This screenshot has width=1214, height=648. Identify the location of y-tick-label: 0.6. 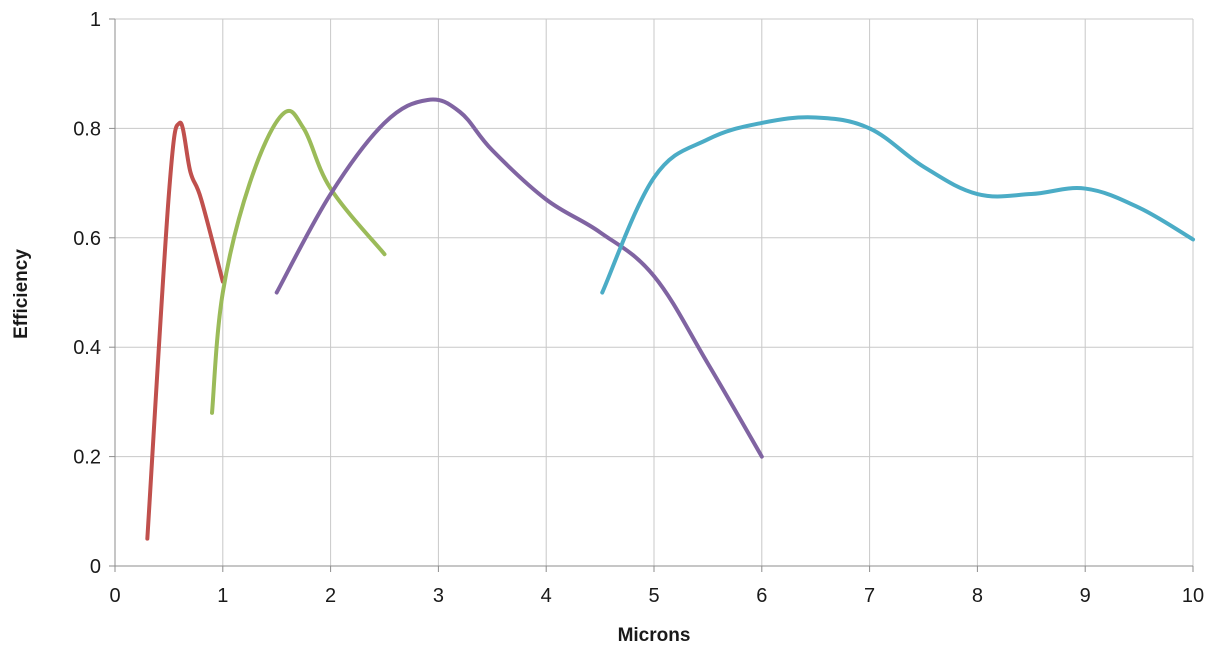
(87, 239).